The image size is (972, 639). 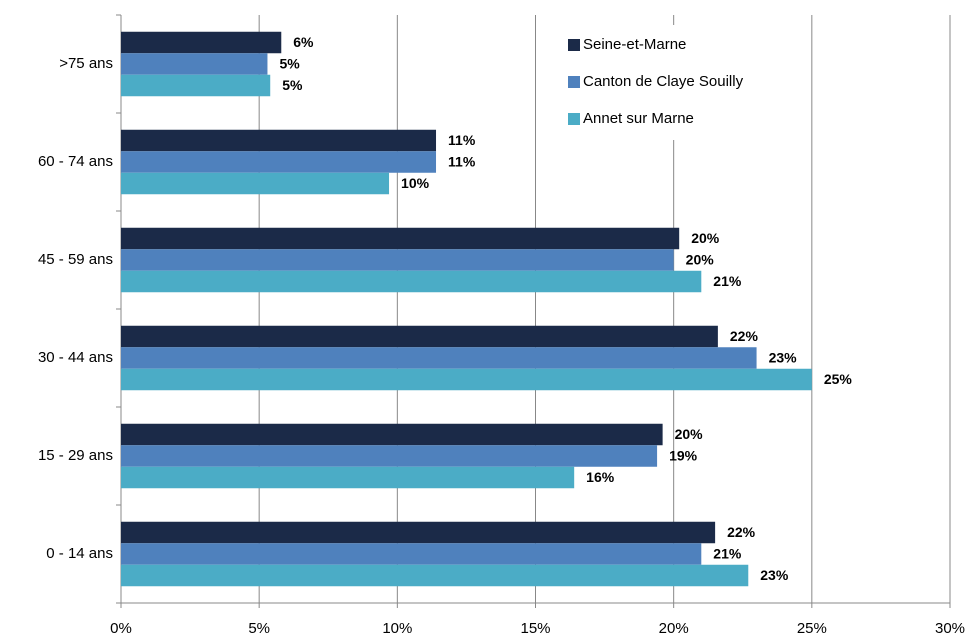 What do you see at coordinates (397, 628) in the screenshot?
I see `x-tick-label: 10%` at bounding box center [397, 628].